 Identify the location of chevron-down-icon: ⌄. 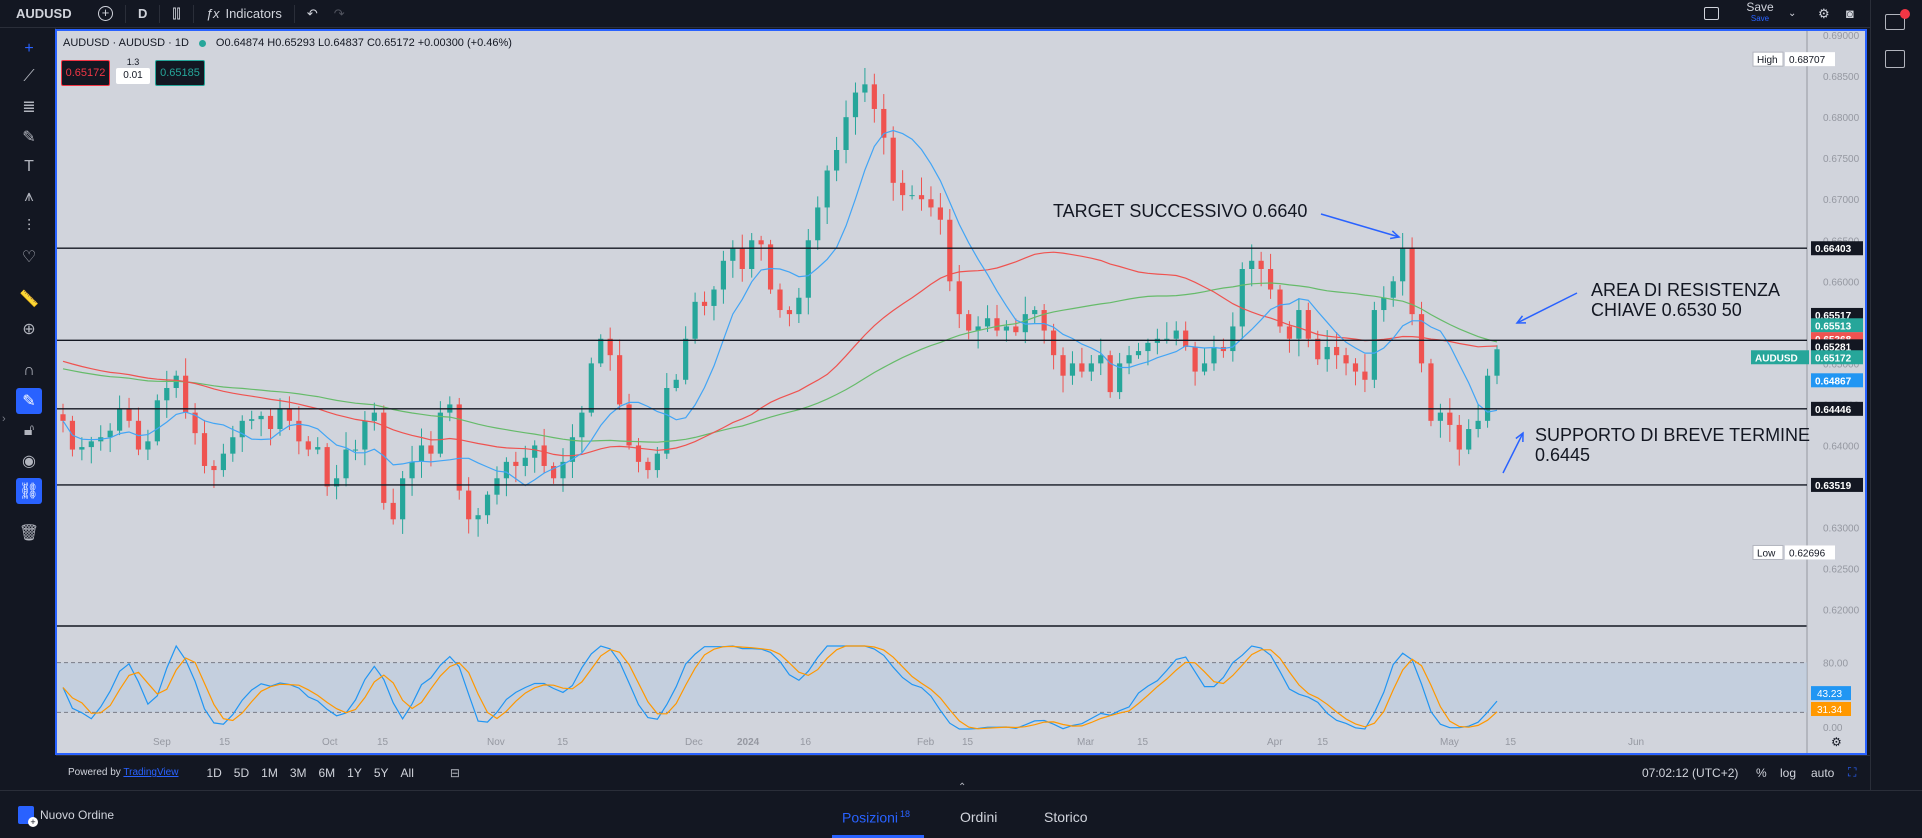
(1792, 13).